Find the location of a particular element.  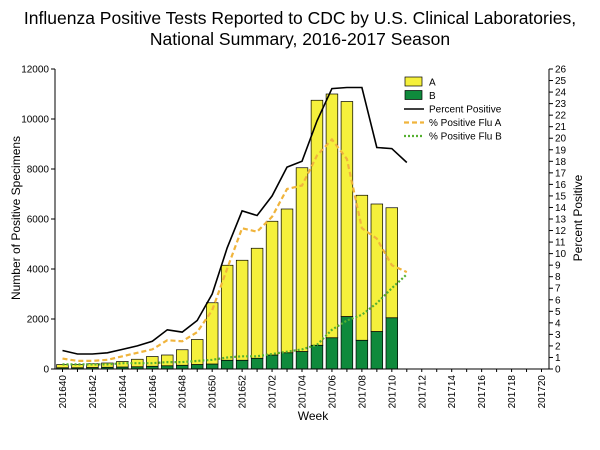

legend-label: B is located at coordinates (432, 96).